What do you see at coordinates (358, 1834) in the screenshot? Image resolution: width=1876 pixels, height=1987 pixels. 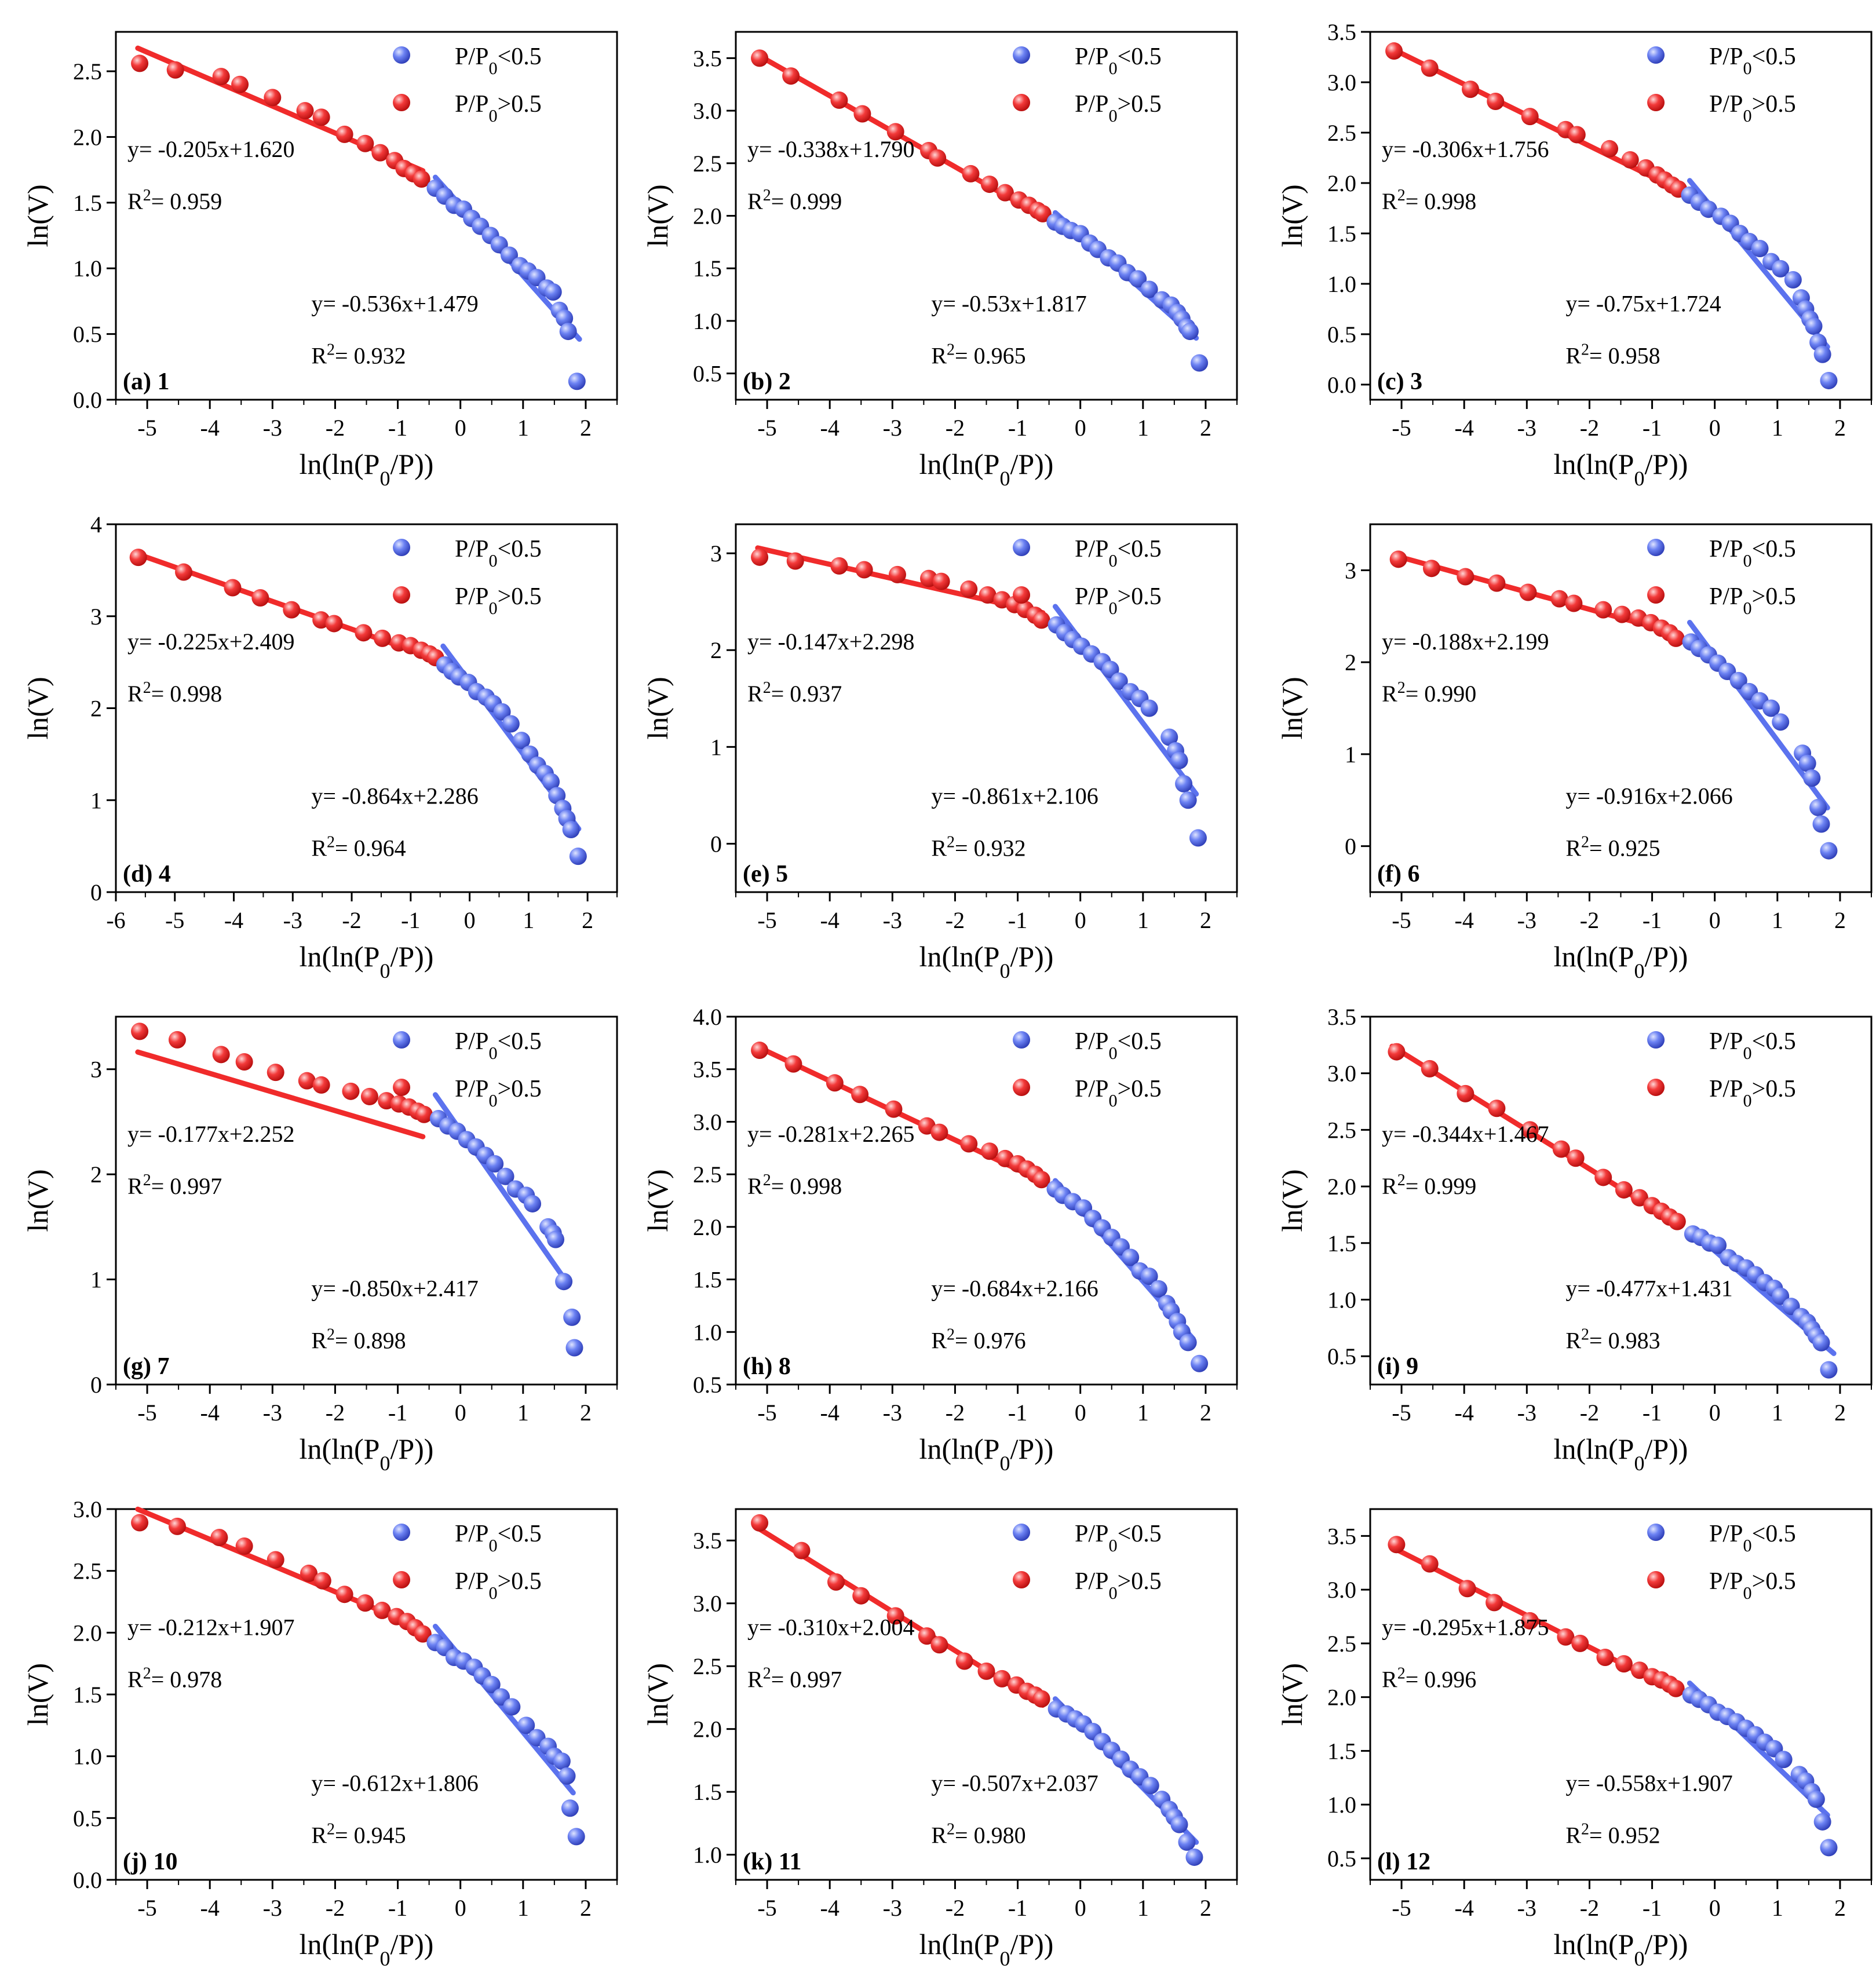 I see `r-squared-below: R2= 0.945` at bounding box center [358, 1834].